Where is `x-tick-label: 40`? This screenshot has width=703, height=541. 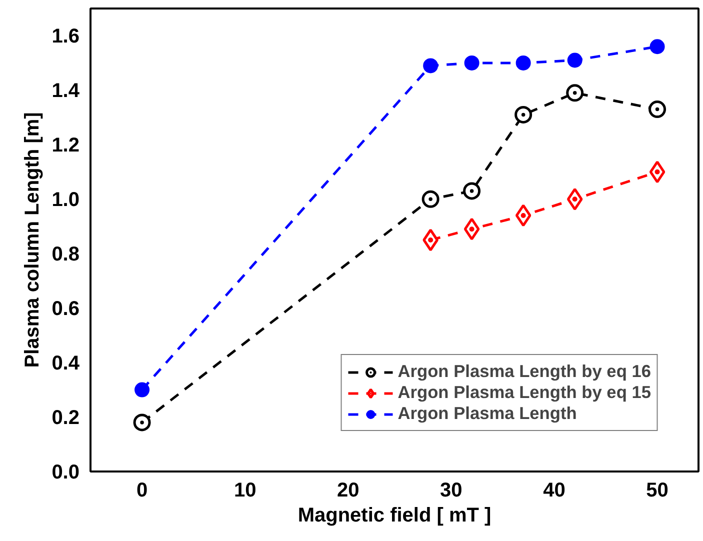 x-tick-label: 40 is located at coordinates (554, 491).